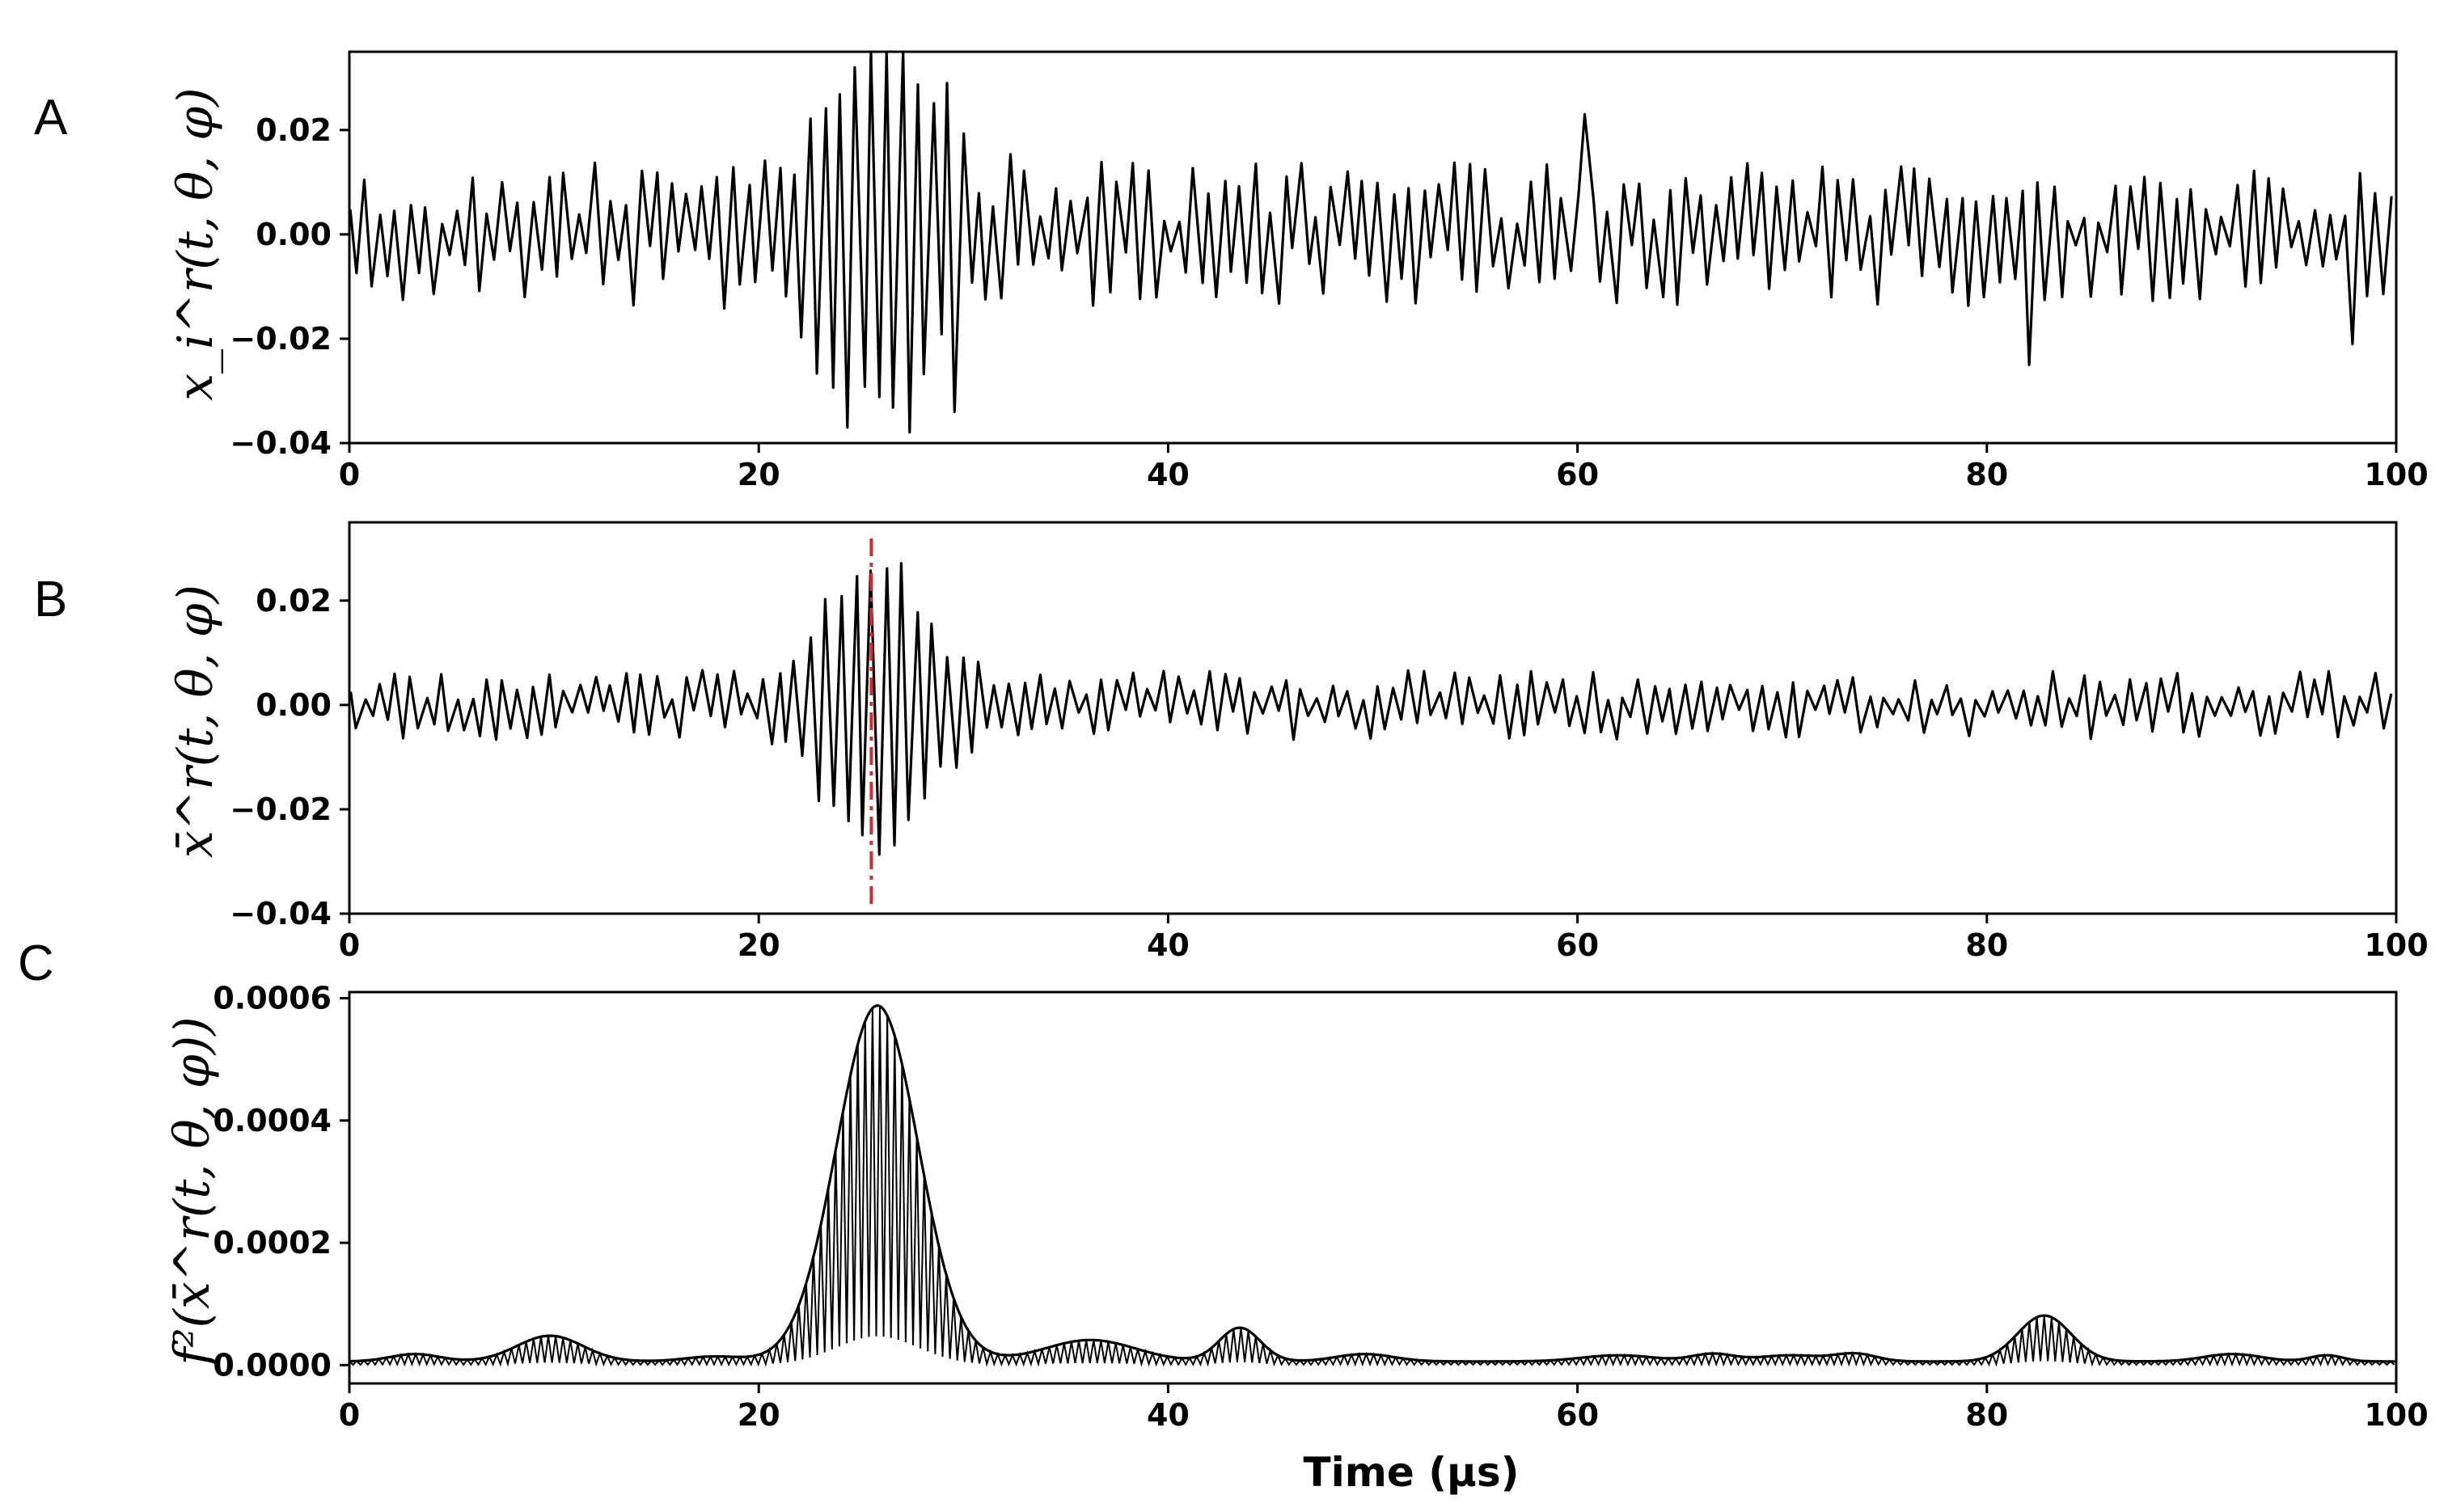 The image size is (2448, 1512). What do you see at coordinates (1577, 1415) in the screenshot?
I see `panel-c-xtick-label: 60` at bounding box center [1577, 1415].